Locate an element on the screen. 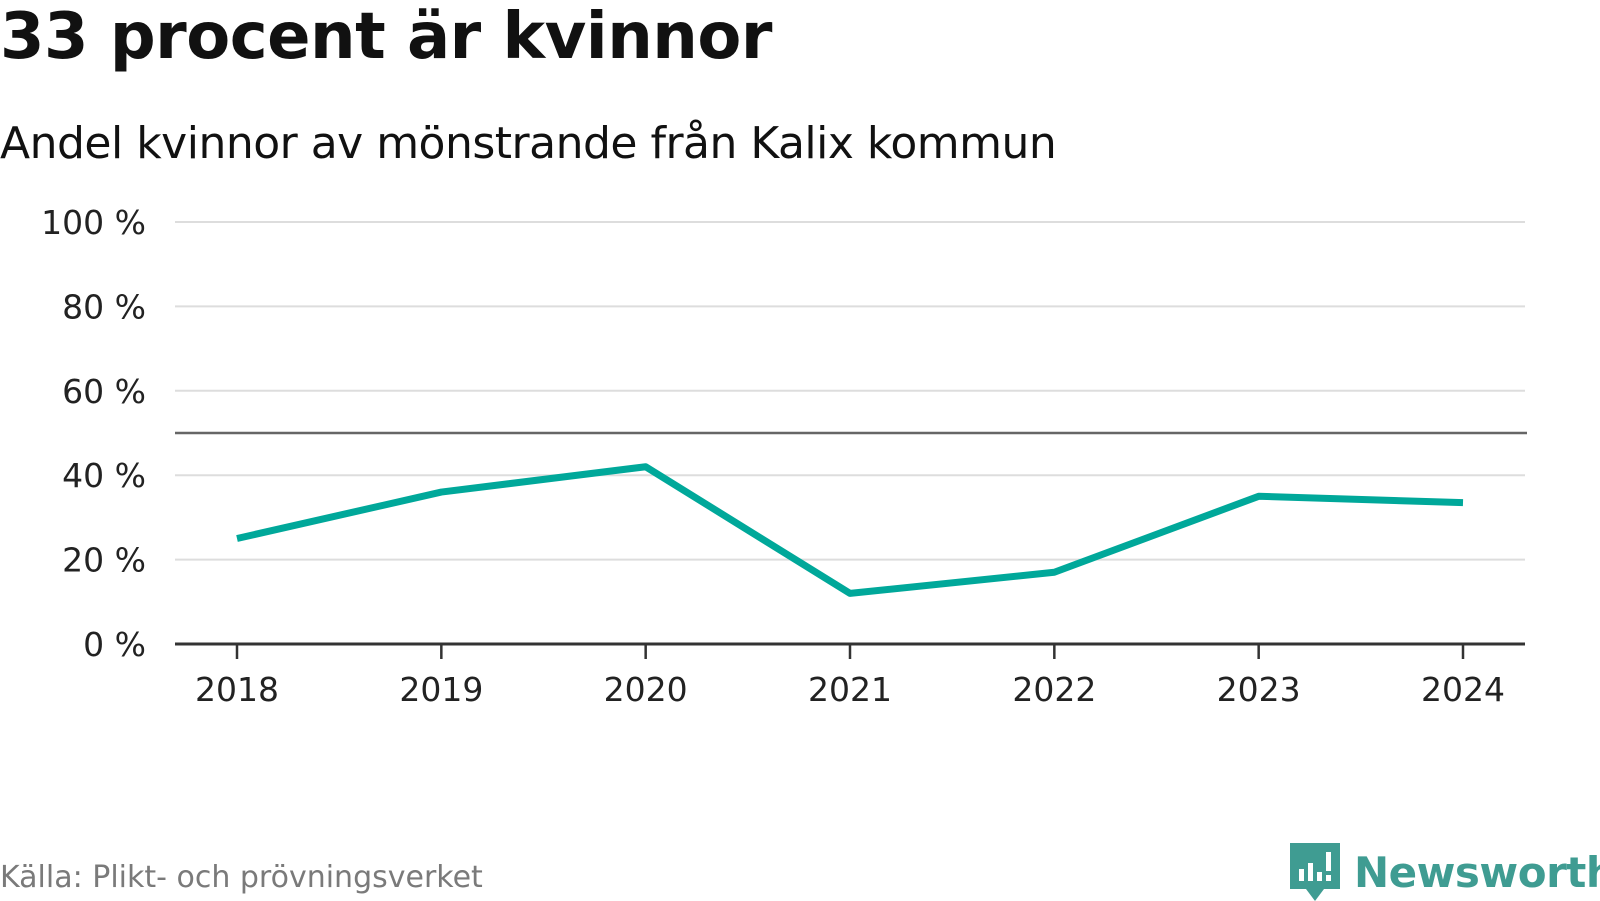 Image resolution: width=1600 pixels, height=901 pixels. x-tick-label: 2024 is located at coordinates (1463, 689).